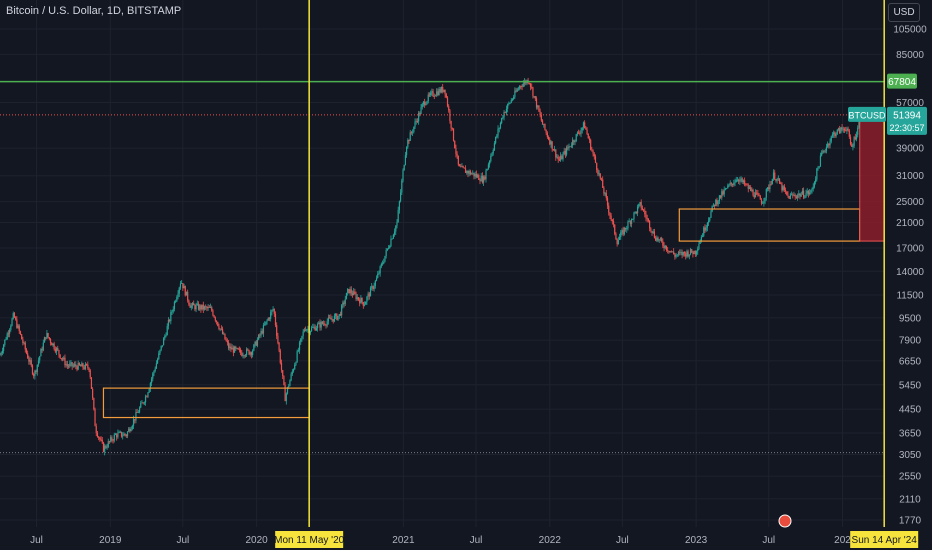  What do you see at coordinates (904, 12) in the screenshot?
I see `currency-button: USD` at bounding box center [904, 12].